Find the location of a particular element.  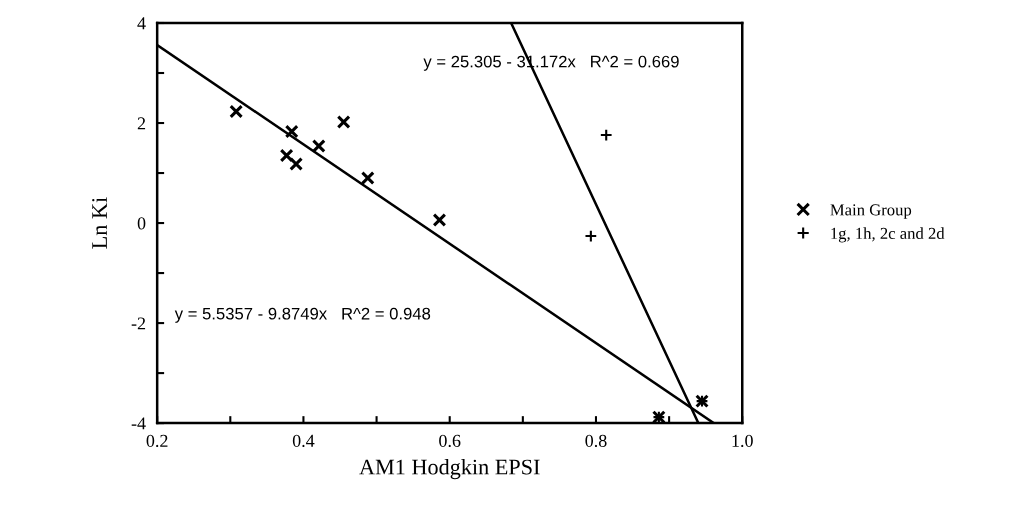

x-tick-label: 0.8 is located at coordinates (596, 440).